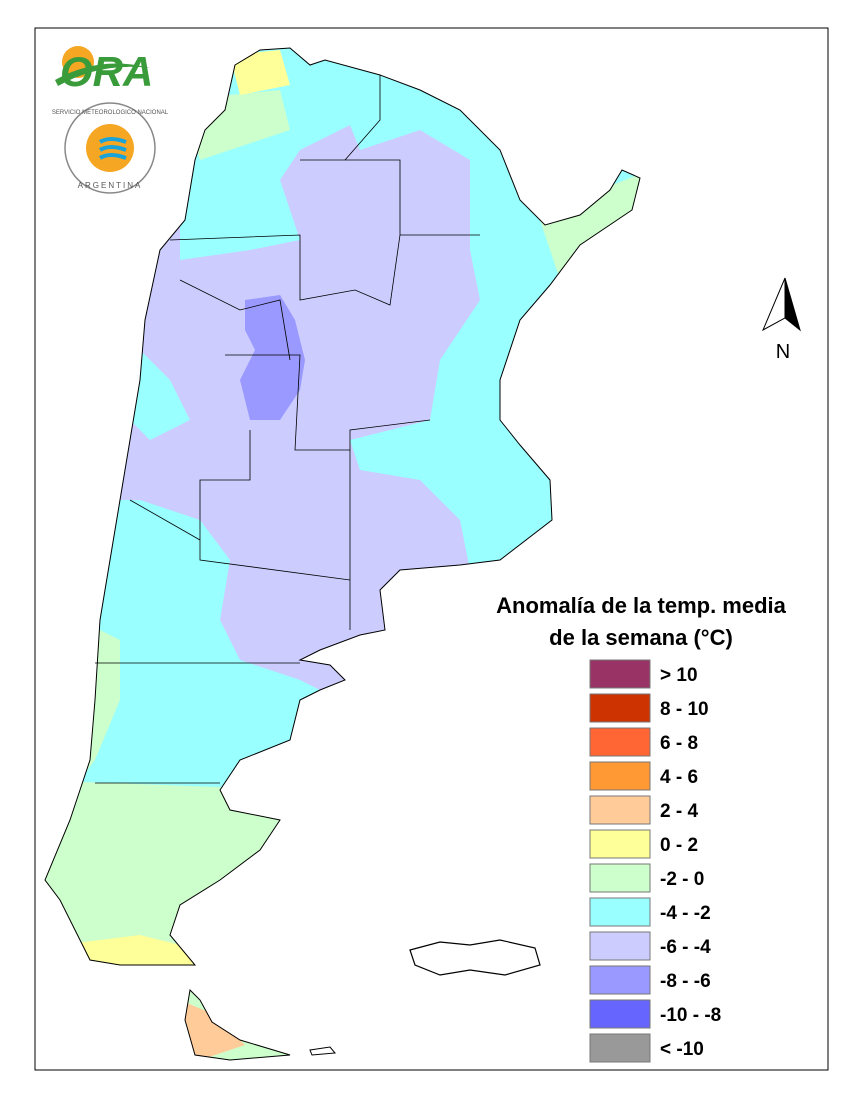  I want to click on legend-label: 2 - 4, so click(679, 811).